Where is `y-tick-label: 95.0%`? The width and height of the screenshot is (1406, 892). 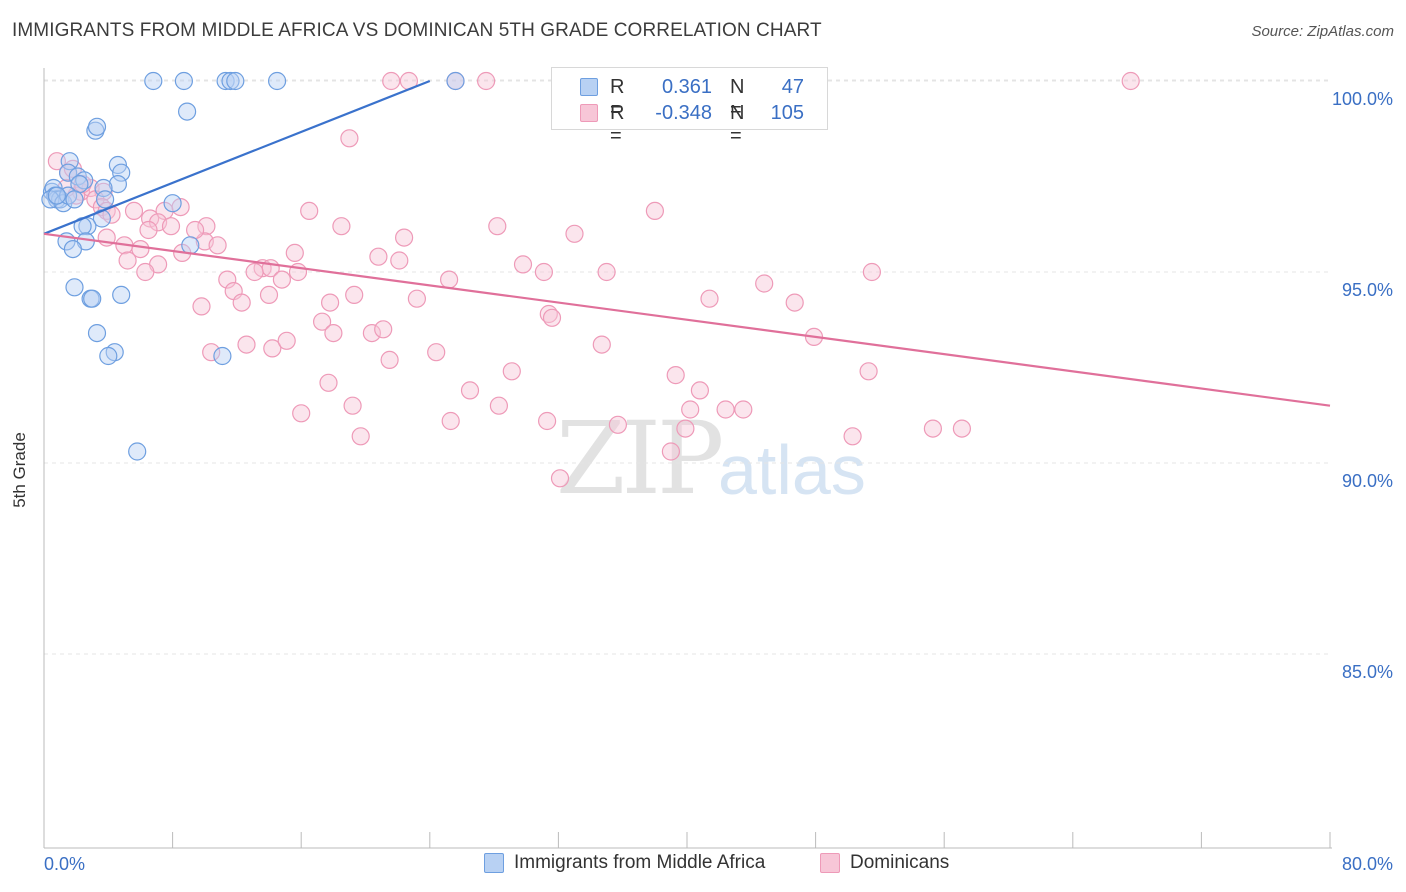 y-tick-label: 95.0% is located at coordinates (1367, 290).